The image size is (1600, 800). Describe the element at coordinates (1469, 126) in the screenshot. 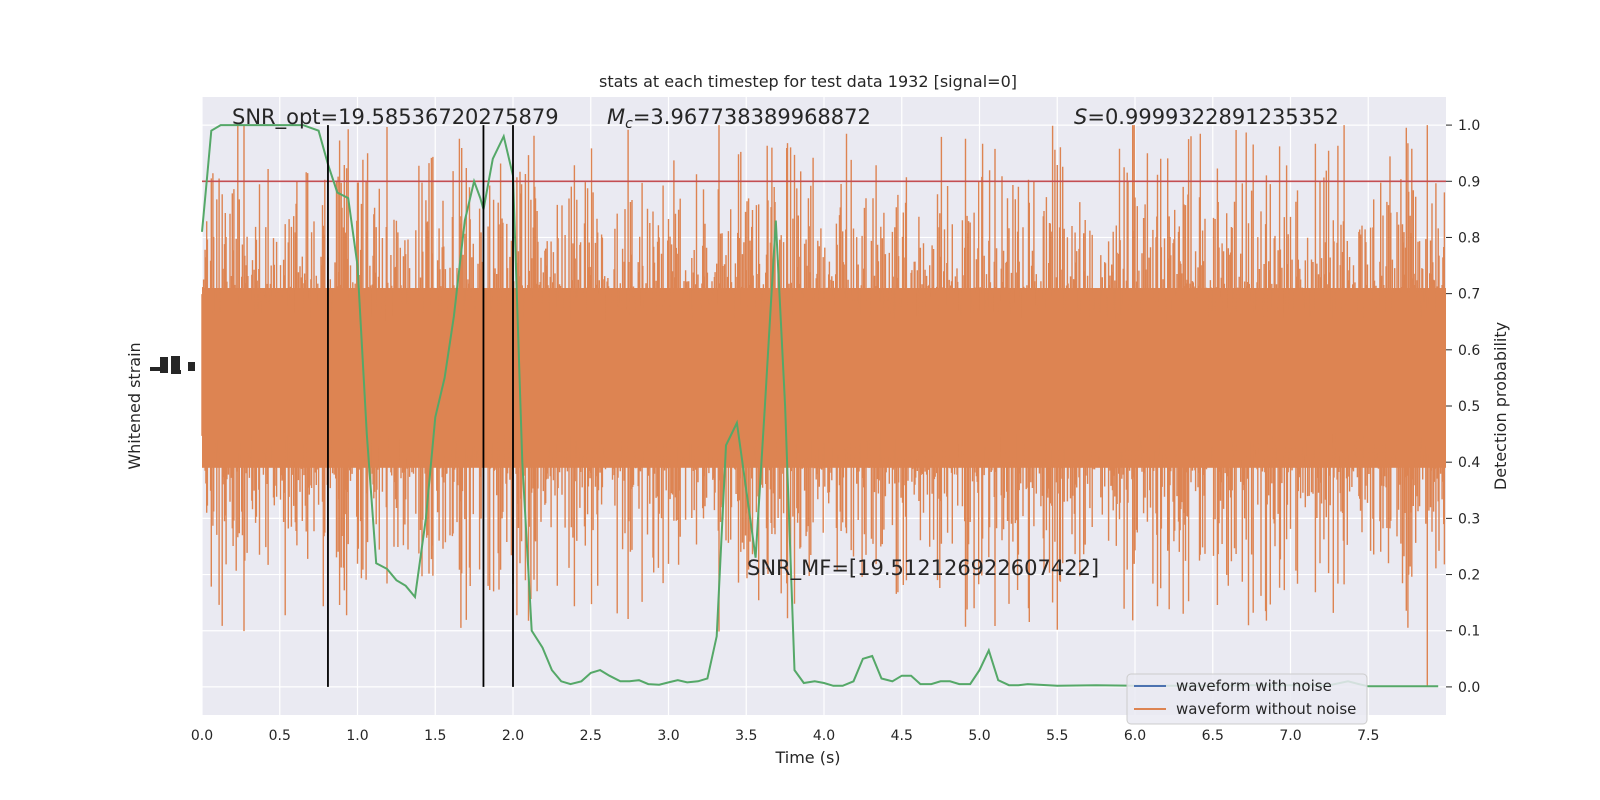

I see `y-tick-label: 1.0` at that location.